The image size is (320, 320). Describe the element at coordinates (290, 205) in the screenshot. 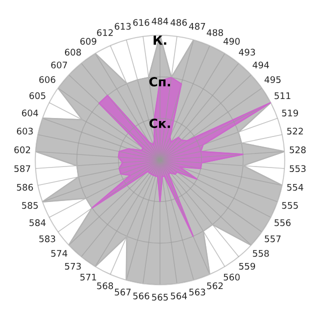

I see `spoke-label: 555` at that location.